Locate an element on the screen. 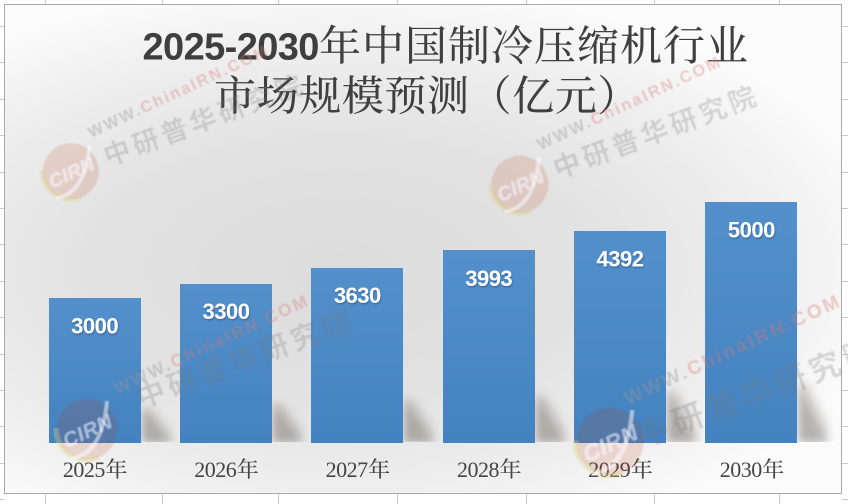 The image size is (848, 504). svg-text: 4392 is located at coordinates (620, 259).